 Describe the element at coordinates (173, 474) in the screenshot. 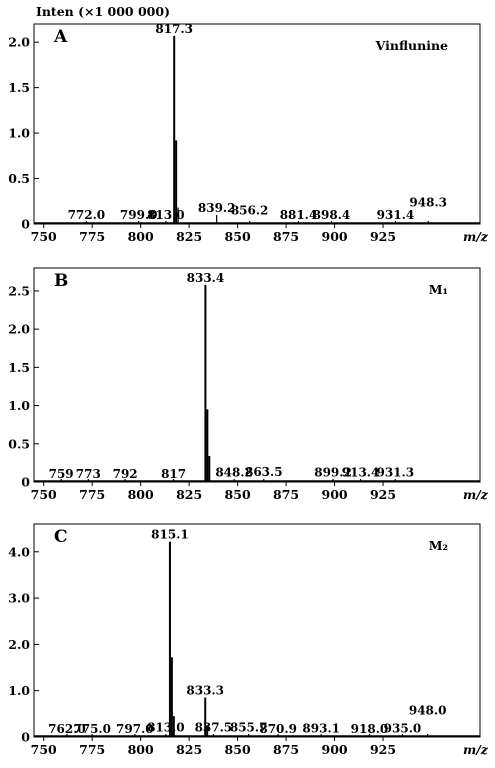

I see `peak-label: 817` at that location.